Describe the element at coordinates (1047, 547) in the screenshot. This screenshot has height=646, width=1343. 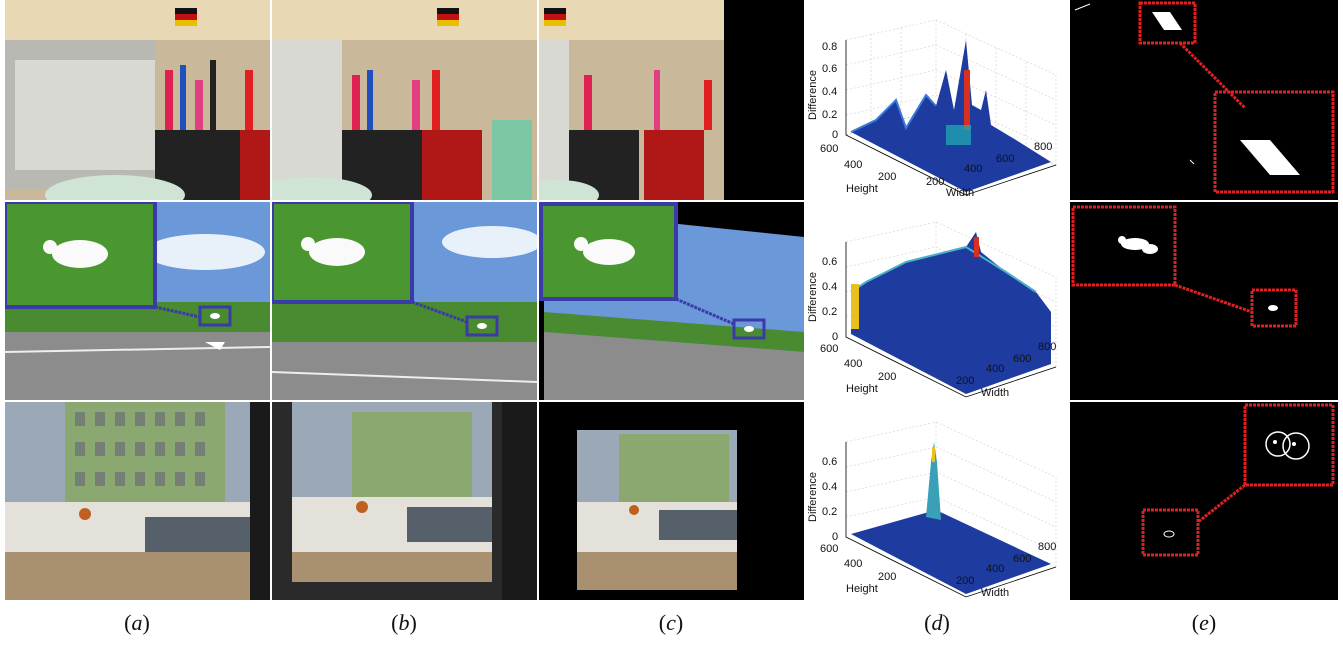
I see `row3-width-tick-800: 800` at that location.